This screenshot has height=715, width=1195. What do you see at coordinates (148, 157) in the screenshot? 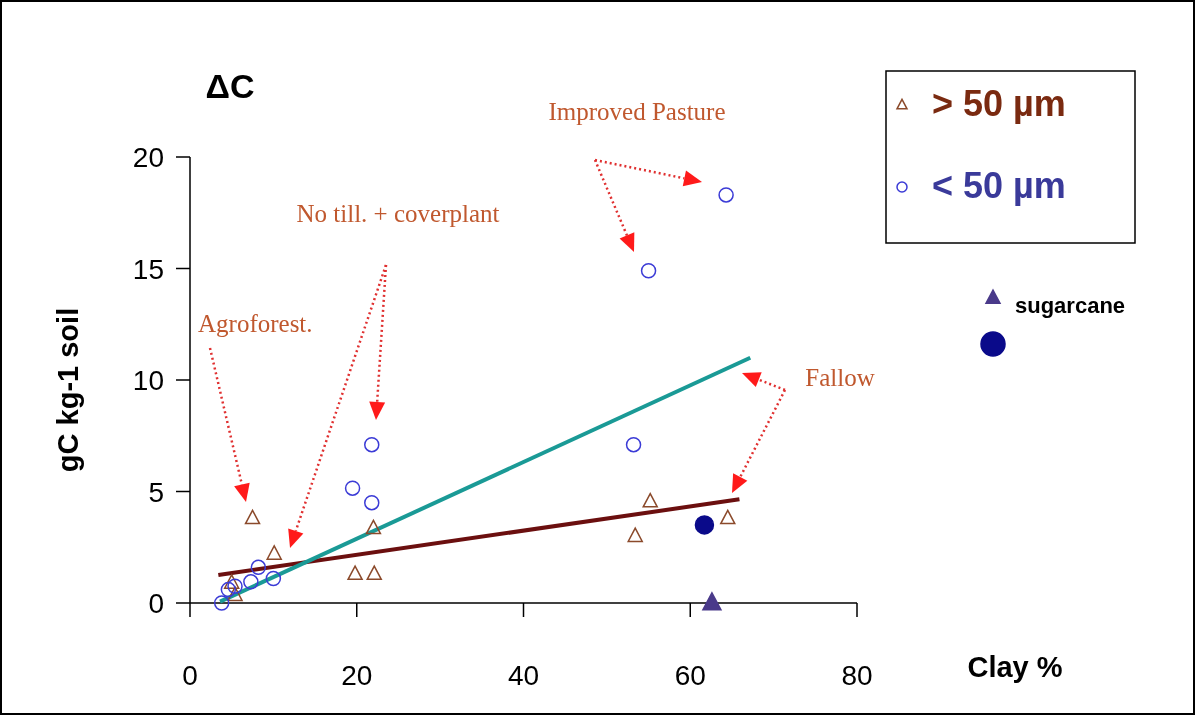
I see `y-tick-label: 20` at bounding box center [148, 157].